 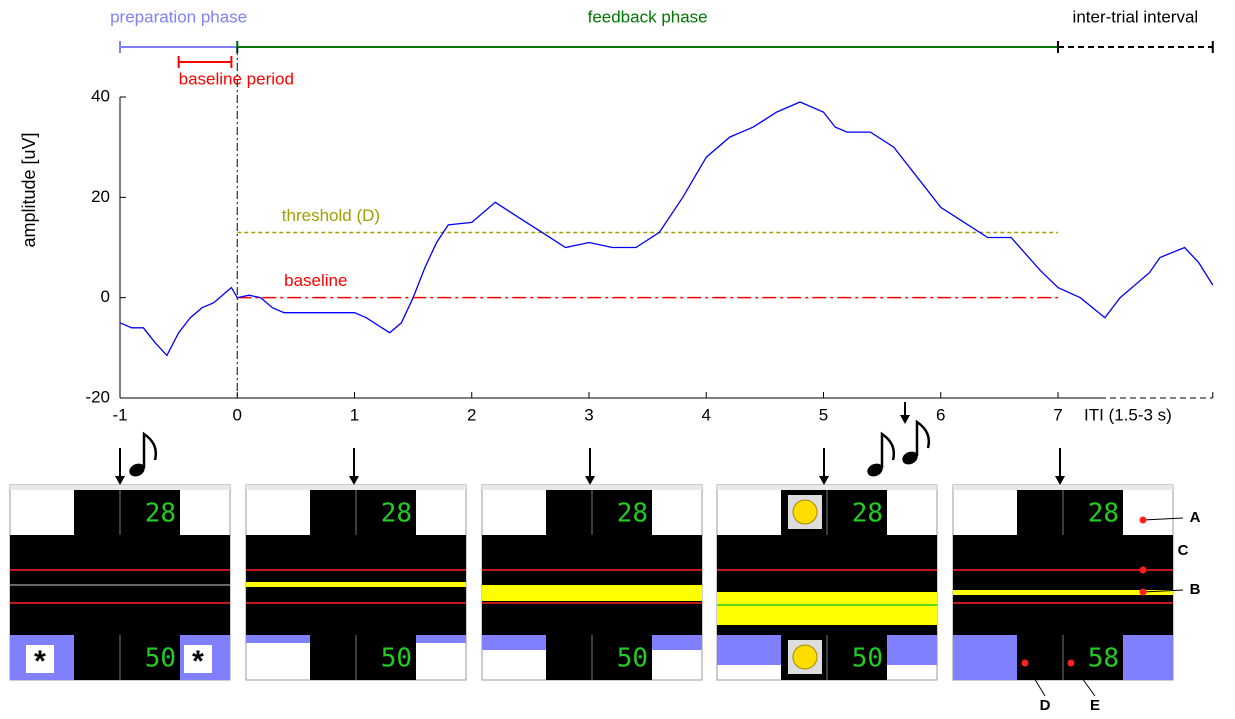 I want to click on x-tick-label: 6, so click(x=940, y=414).